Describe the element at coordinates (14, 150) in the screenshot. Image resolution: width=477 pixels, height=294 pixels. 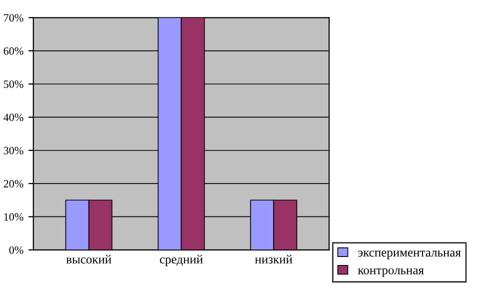
I see `y-tick-label: 30%` at that location.